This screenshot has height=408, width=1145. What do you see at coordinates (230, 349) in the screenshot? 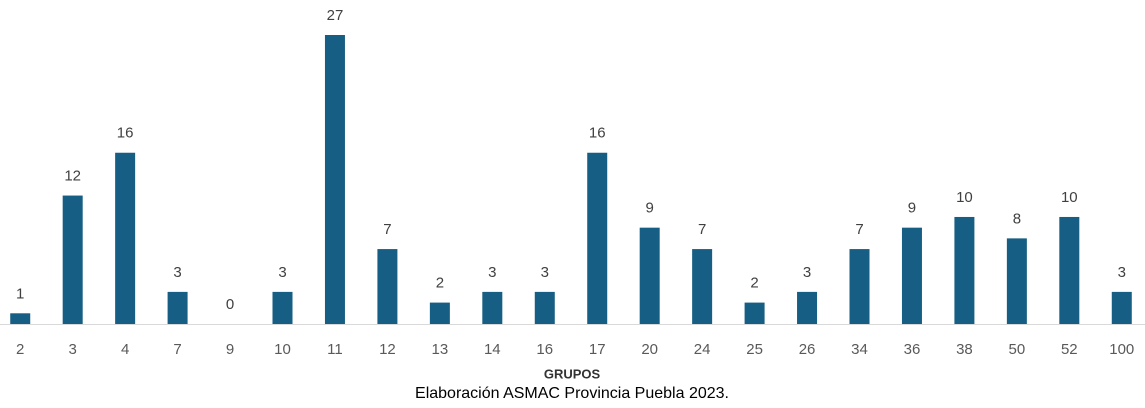
I see `x-tick-label: 9` at bounding box center [230, 349].